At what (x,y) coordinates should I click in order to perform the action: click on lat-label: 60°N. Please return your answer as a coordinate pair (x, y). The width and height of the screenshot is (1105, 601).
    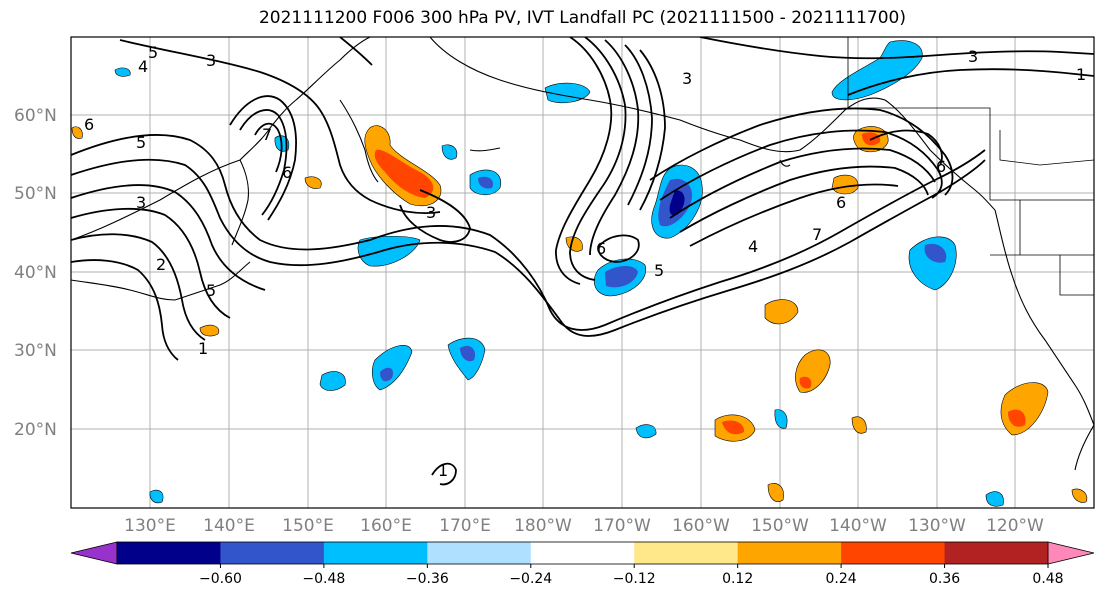
    Looking at the image, I should click on (35, 116).